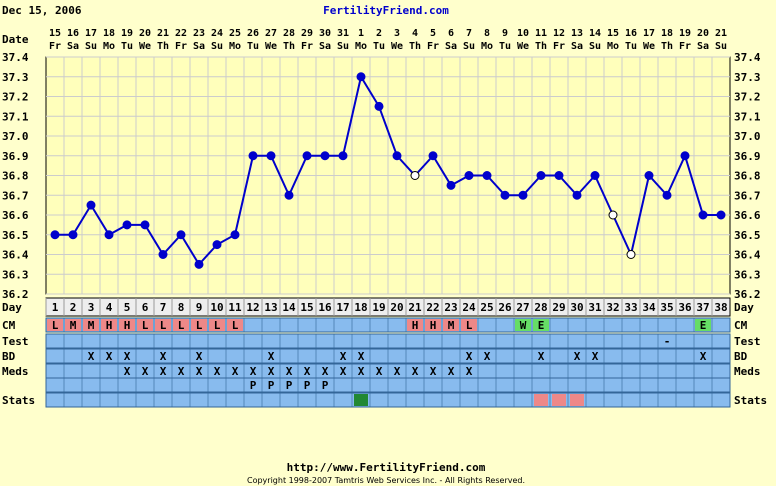  What do you see at coordinates (576, 307) in the screenshot?
I see `day-number: 30` at bounding box center [576, 307].